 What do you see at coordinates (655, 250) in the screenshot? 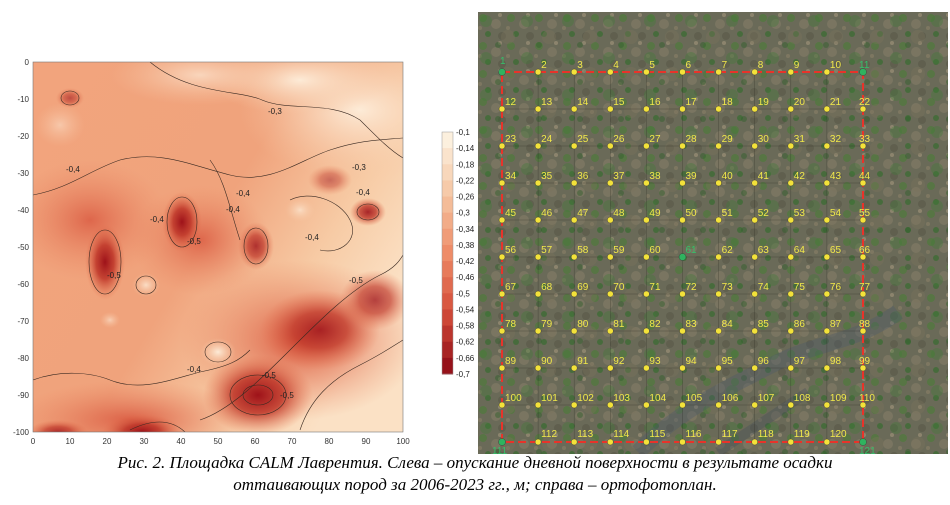
I see `point-label: 60` at bounding box center [655, 250].